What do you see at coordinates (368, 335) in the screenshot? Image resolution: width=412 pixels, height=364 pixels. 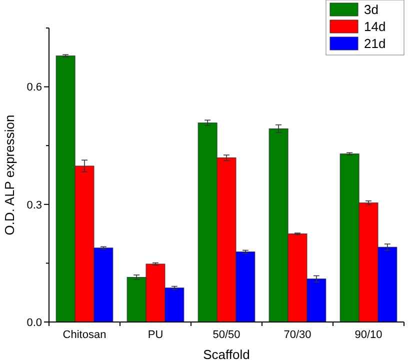 I see `x-tick-label: 90/10` at bounding box center [368, 335].